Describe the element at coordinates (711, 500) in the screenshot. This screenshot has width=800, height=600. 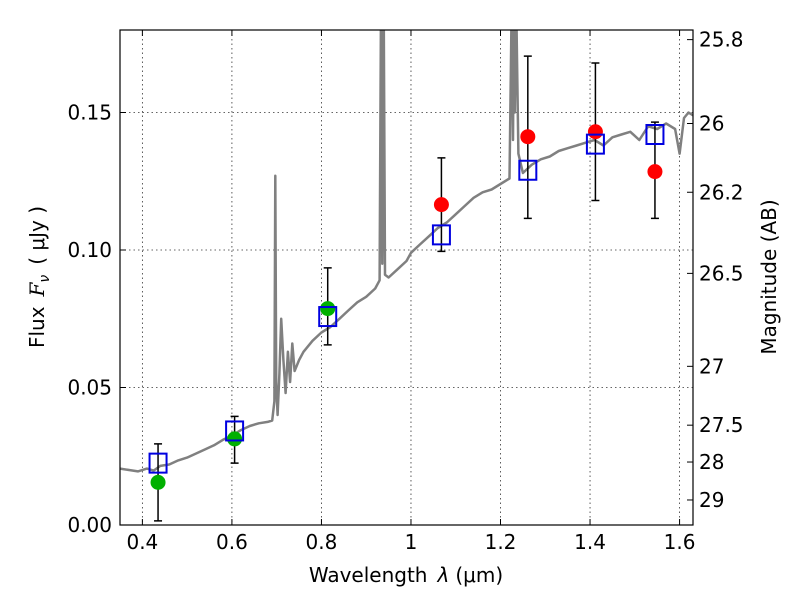
I see `y2-tick-label: 29` at that location.